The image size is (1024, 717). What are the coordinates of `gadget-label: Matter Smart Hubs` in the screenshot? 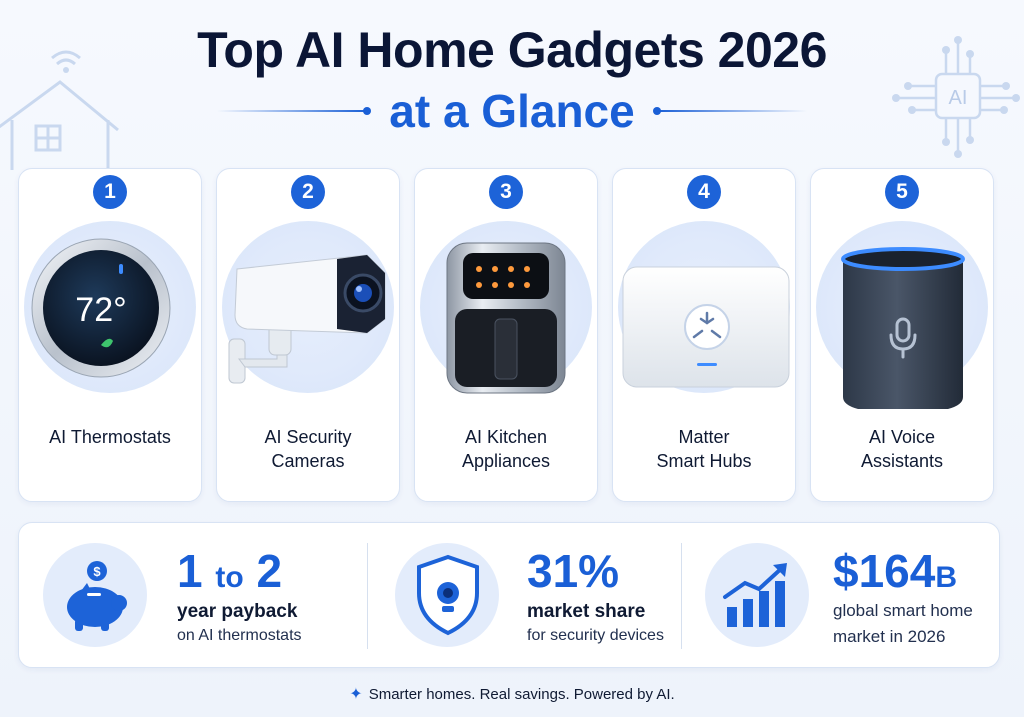 It's located at (704, 449).